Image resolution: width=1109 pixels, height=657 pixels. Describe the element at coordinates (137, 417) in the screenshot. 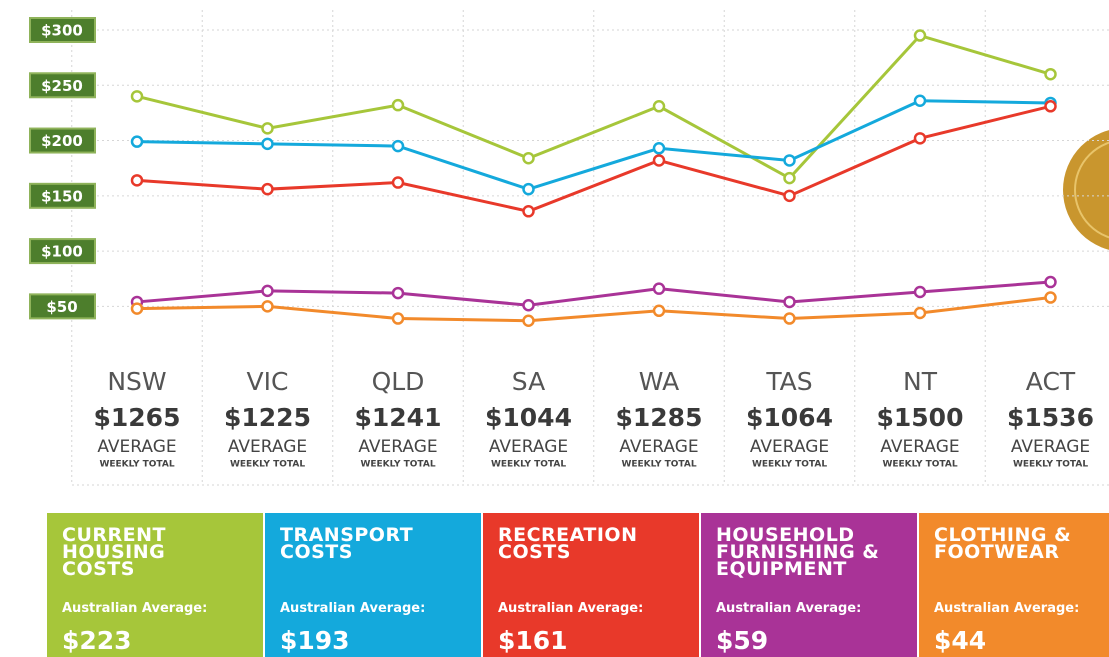

I see `total-label: $1265` at that location.